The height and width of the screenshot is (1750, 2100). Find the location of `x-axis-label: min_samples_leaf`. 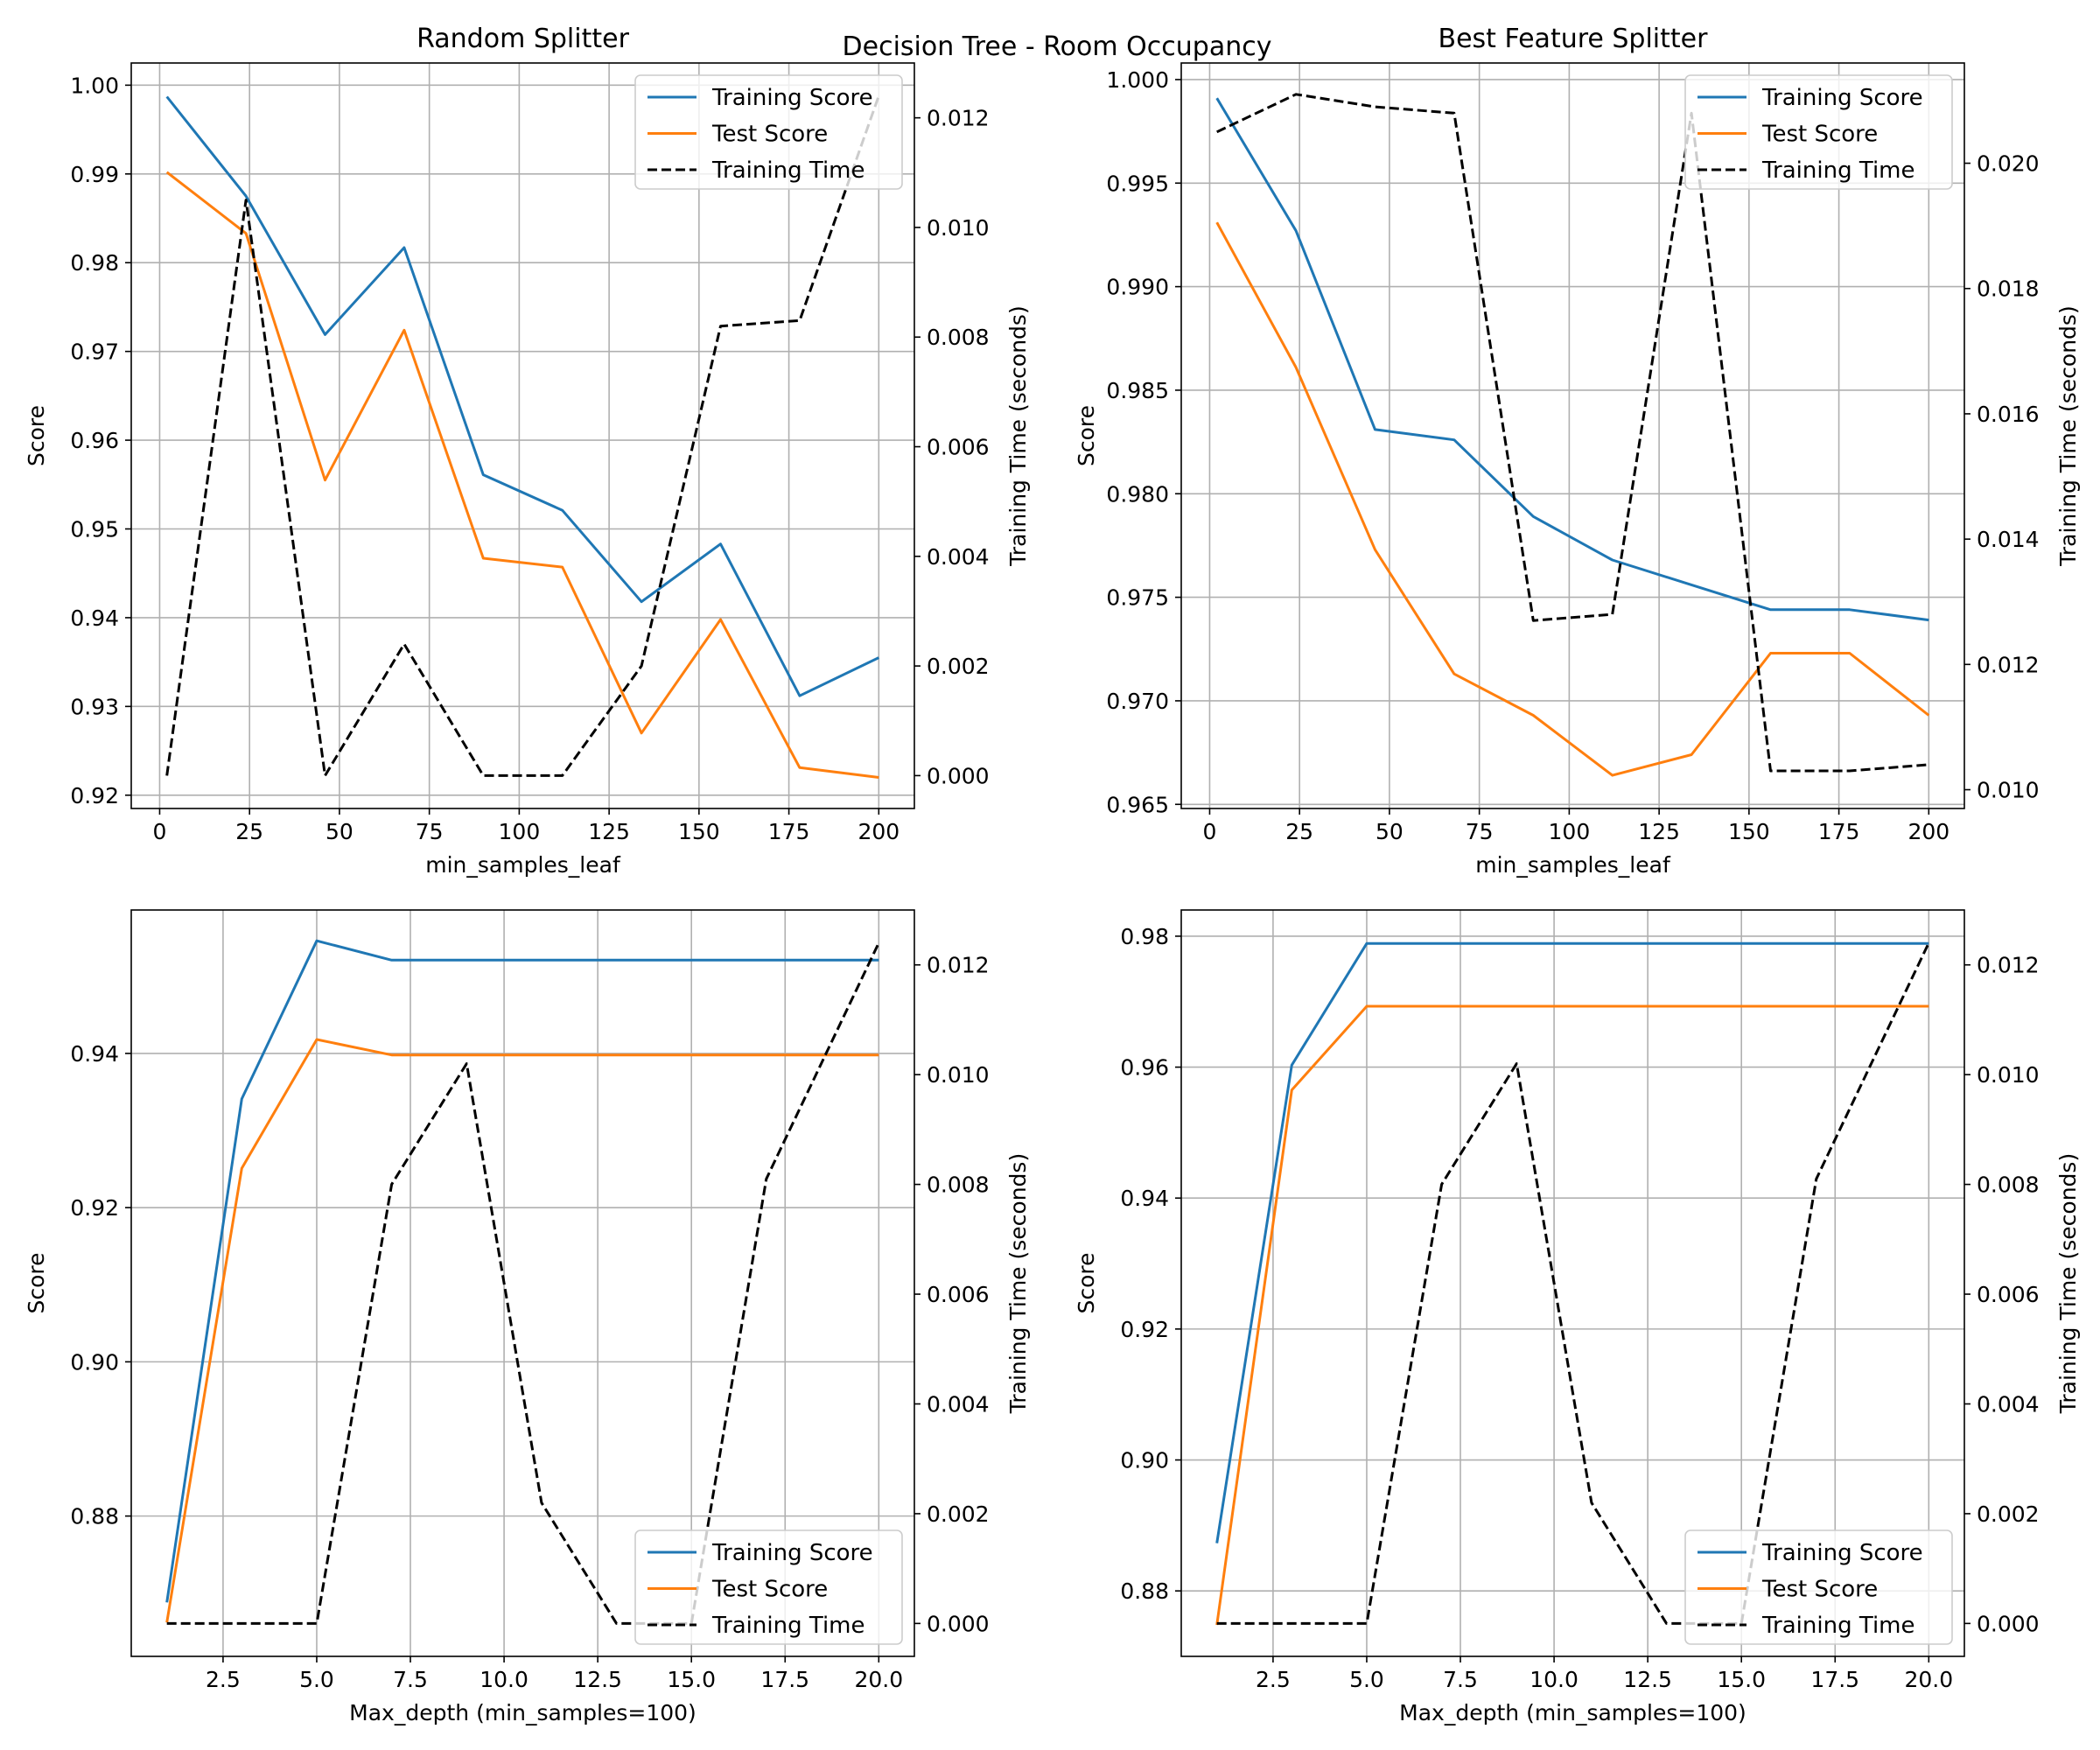

x-axis-label: min_samples_leaf is located at coordinates (1573, 865).